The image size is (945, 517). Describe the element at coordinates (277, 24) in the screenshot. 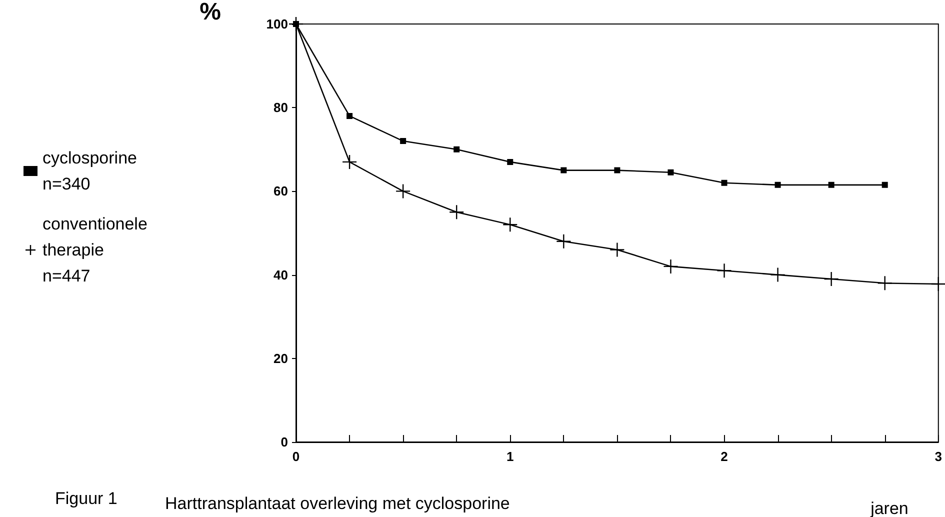

I see `y-tick-label: 100` at that location.